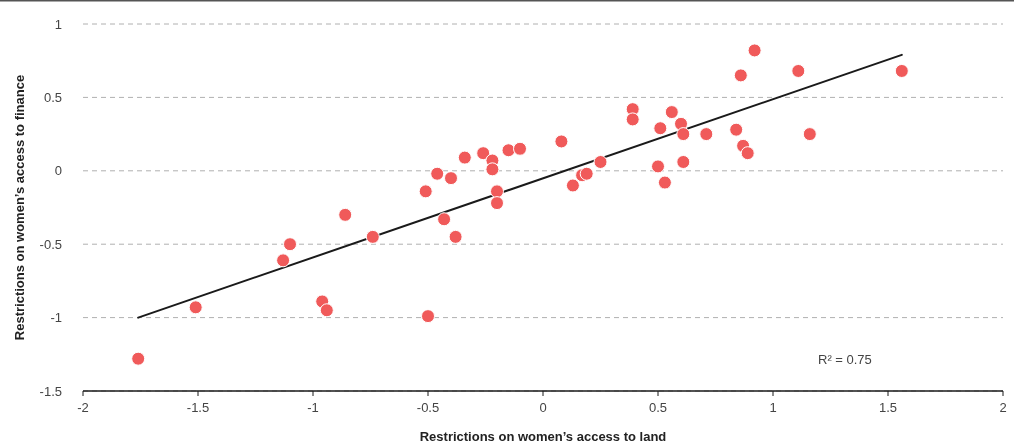  What do you see at coordinates (543, 407) in the screenshot?
I see `x-tick-label: 0` at bounding box center [543, 407].